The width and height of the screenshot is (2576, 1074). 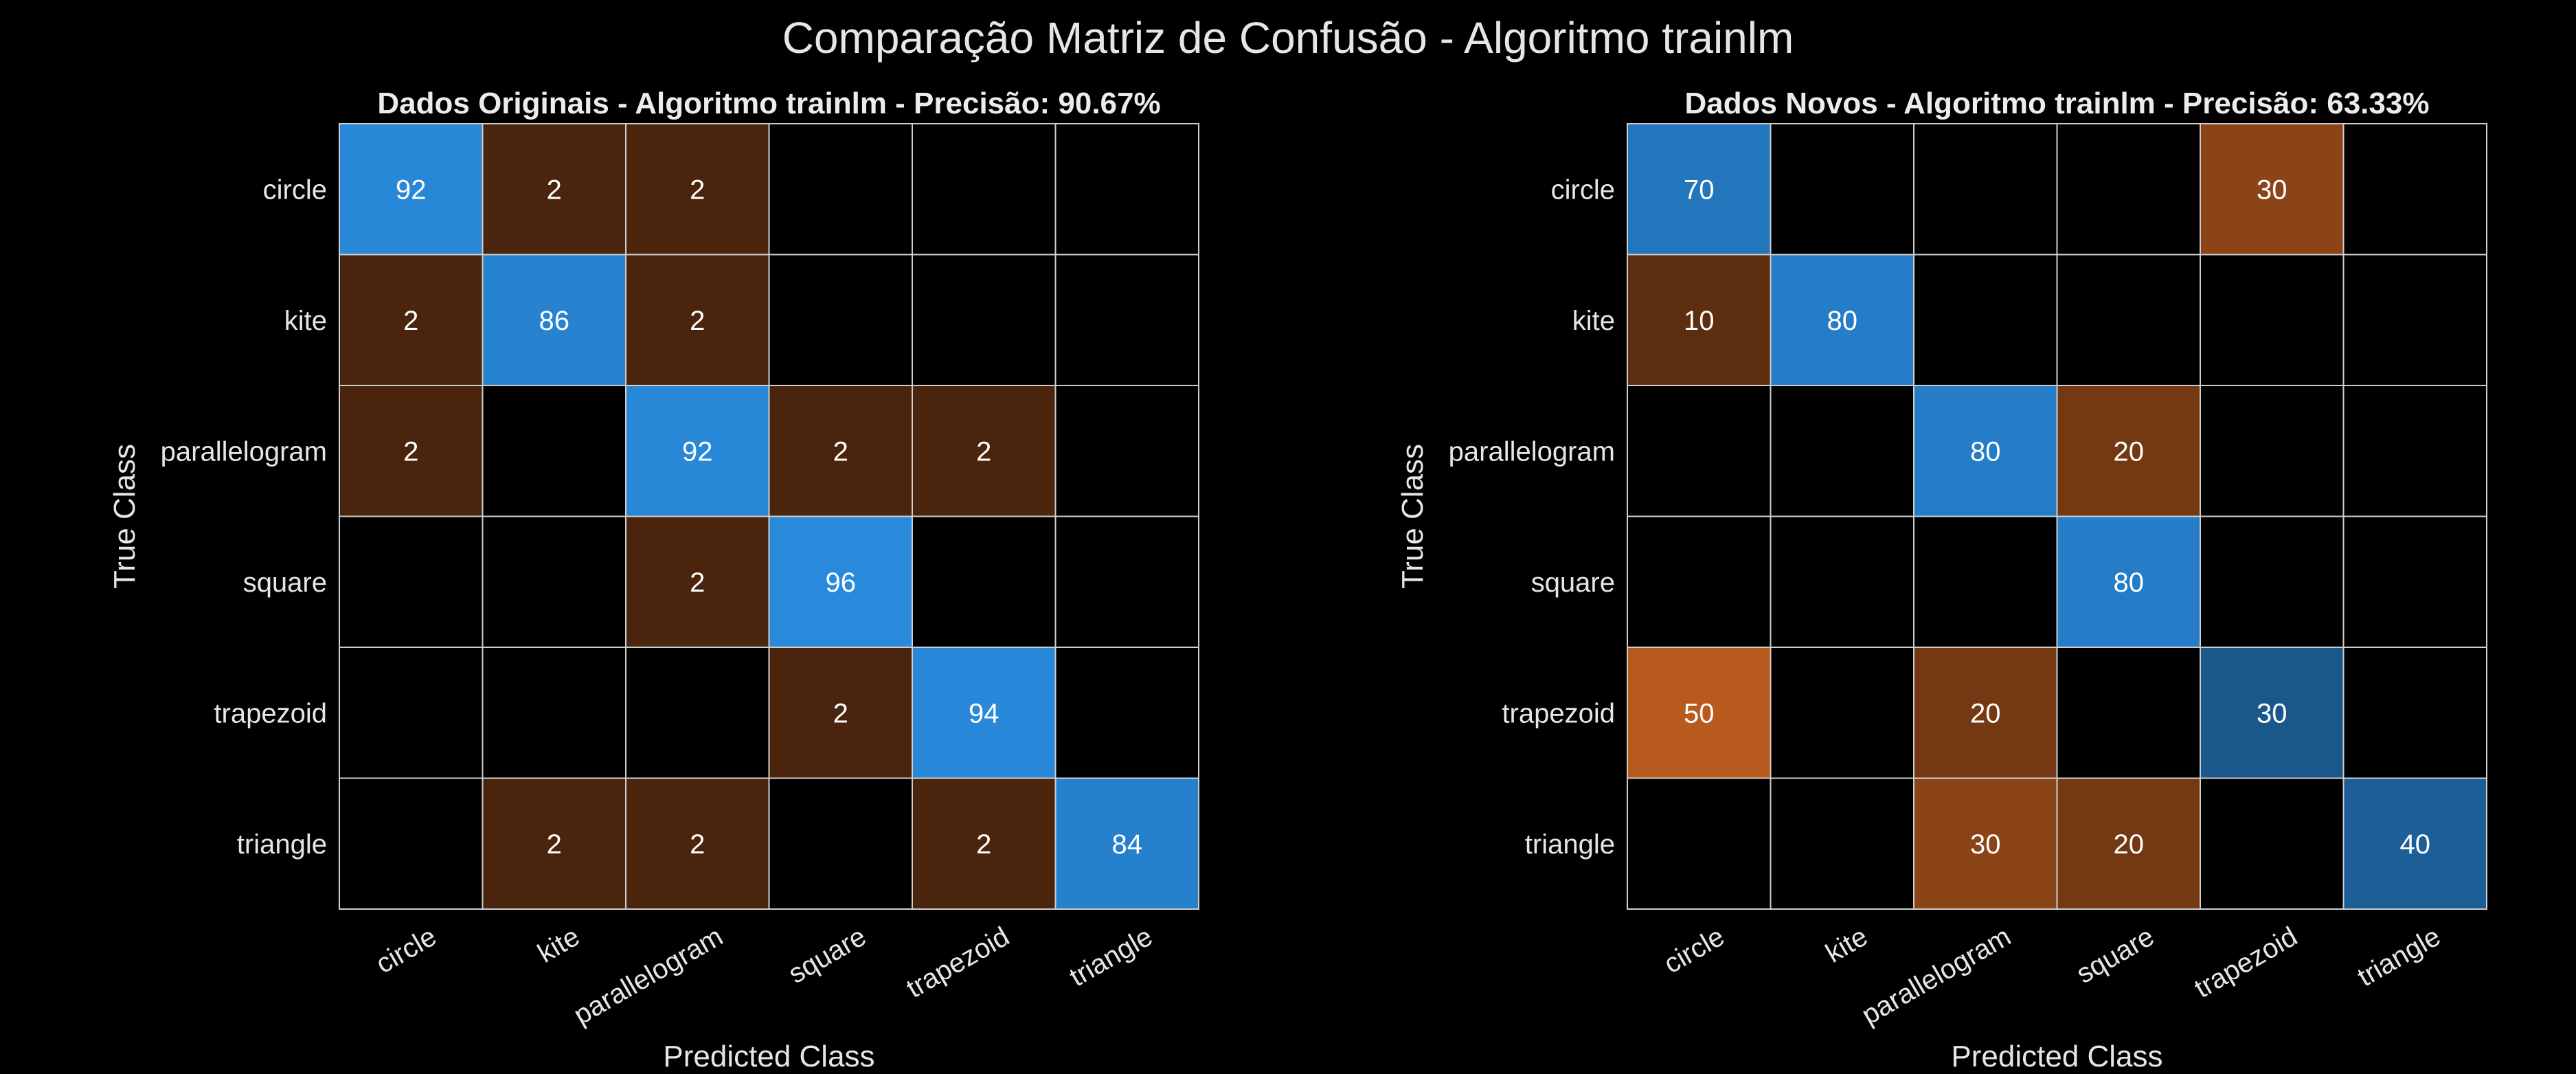 What do you see at coordinates (2399, 957) in the screenshot?
I see `x-tick-label: triangle` at bounding box center [2399, 957].